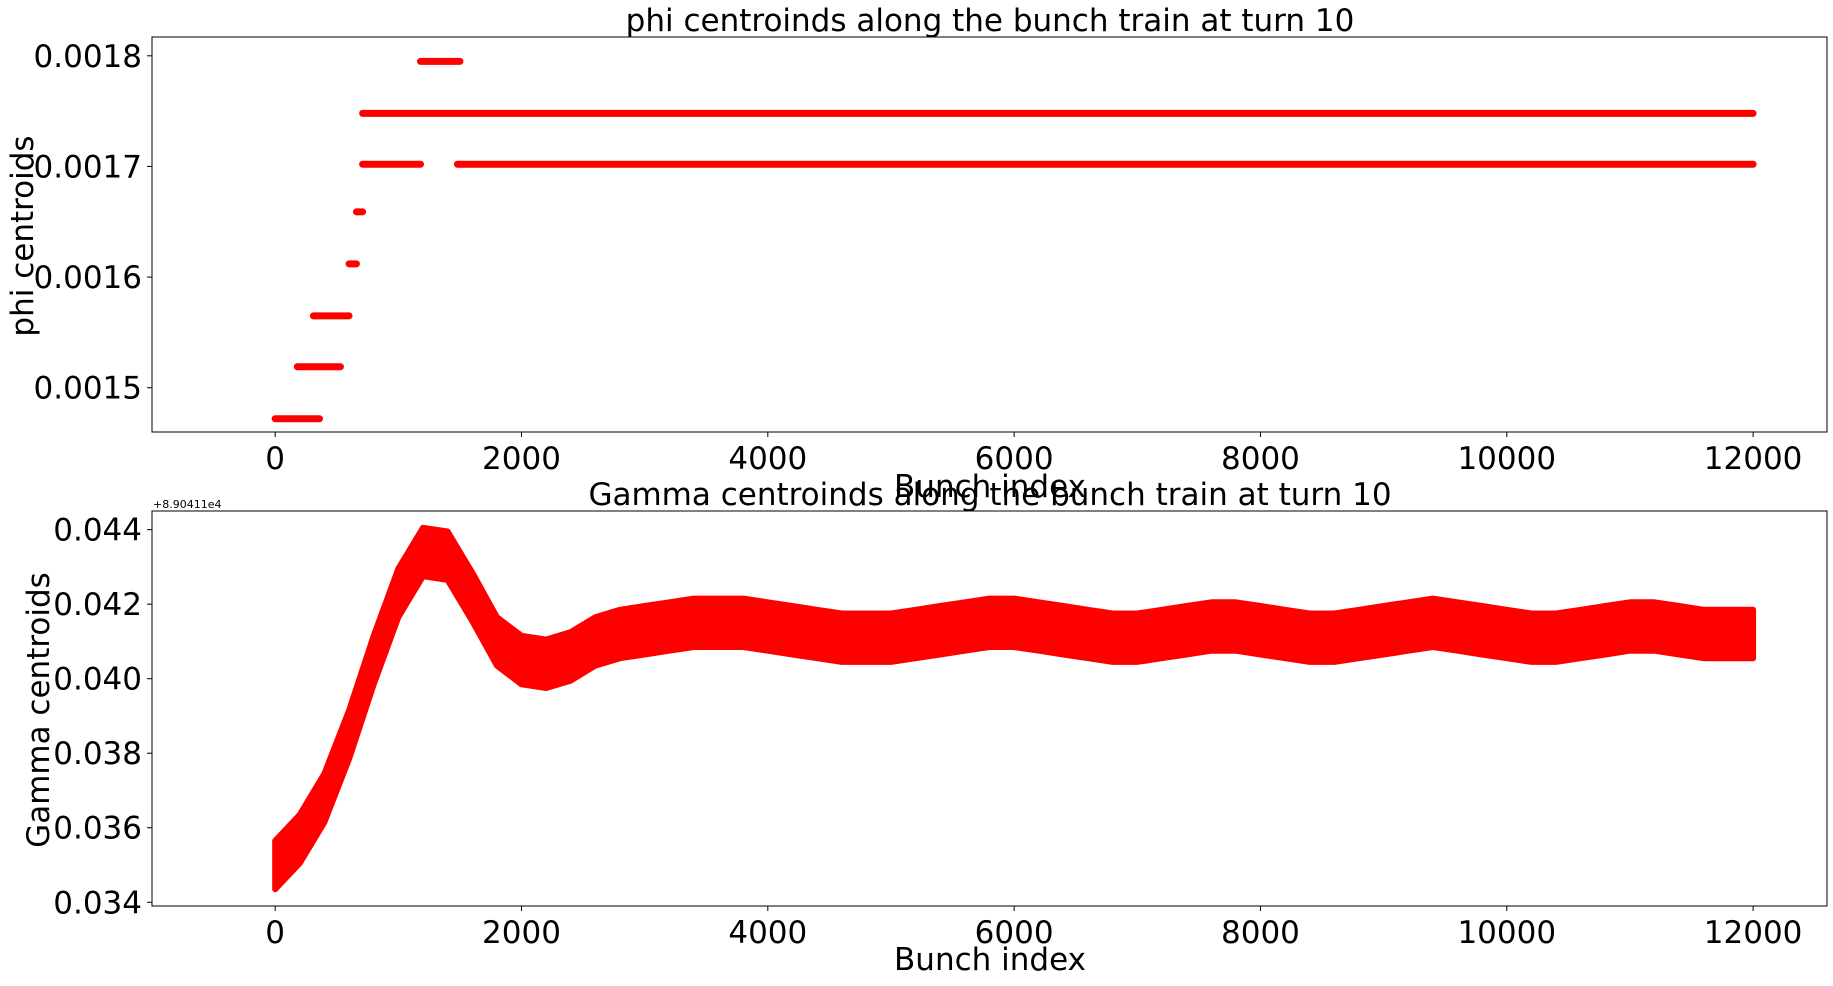 The height and width of the screenshot is (986, 1833). I want to click on phi-x-tick-label: 6000, so click(1014, 459).